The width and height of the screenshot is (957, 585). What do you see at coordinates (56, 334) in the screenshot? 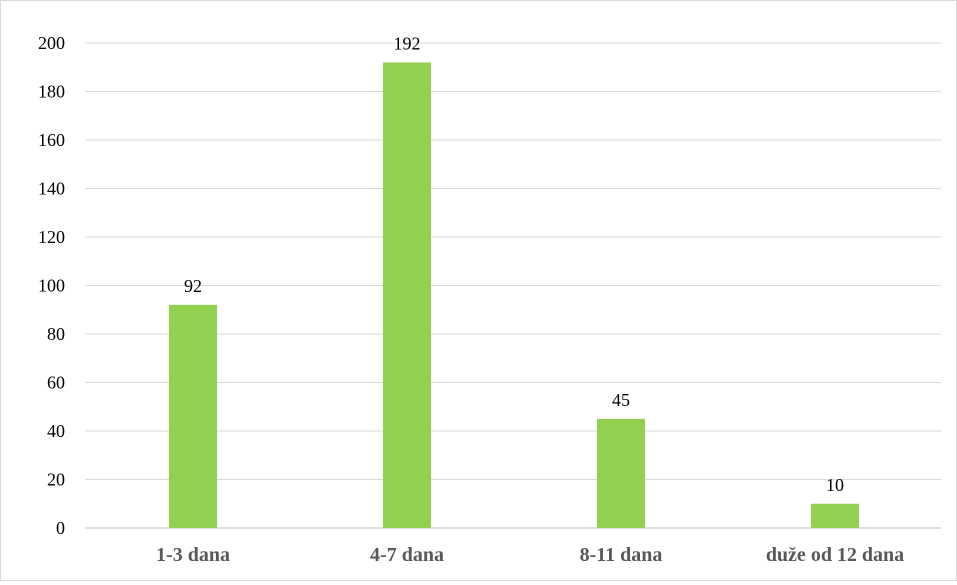
I see `y-tick-label: 80` at bounding box center [56, 334].